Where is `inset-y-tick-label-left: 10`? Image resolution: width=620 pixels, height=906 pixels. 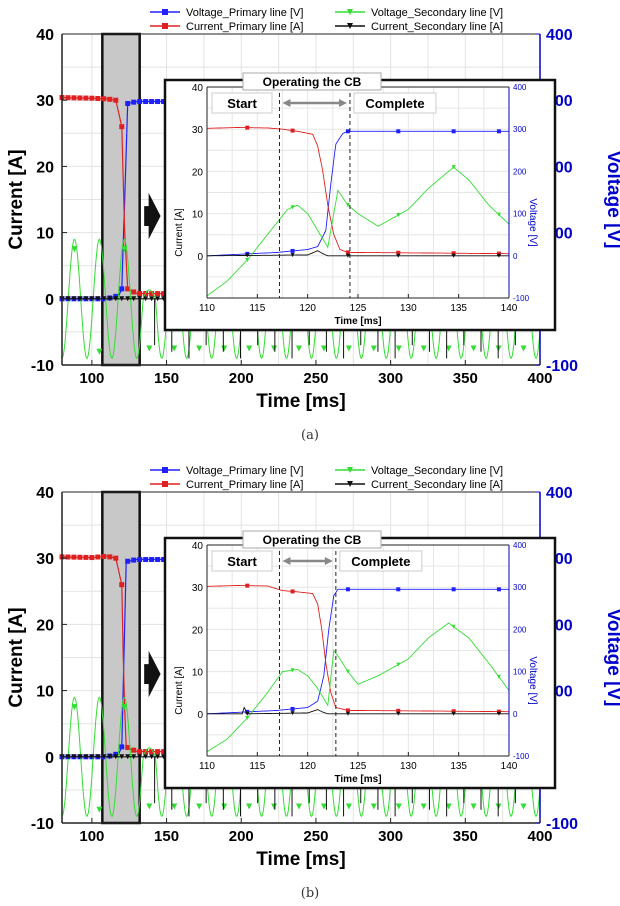 inset-y-tick-label-left: 10 is located at coordinates (198, 215).